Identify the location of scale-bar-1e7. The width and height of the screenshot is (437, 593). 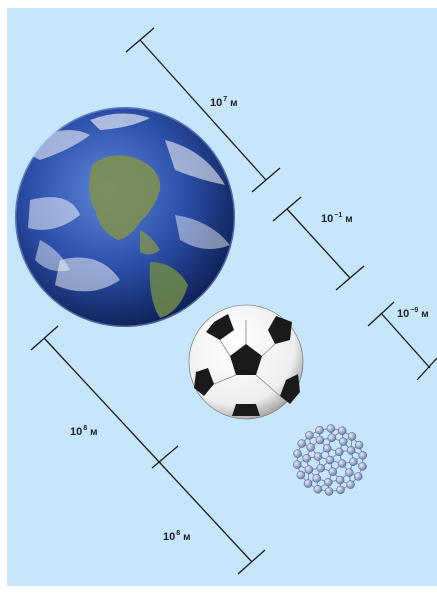
(203, 110).